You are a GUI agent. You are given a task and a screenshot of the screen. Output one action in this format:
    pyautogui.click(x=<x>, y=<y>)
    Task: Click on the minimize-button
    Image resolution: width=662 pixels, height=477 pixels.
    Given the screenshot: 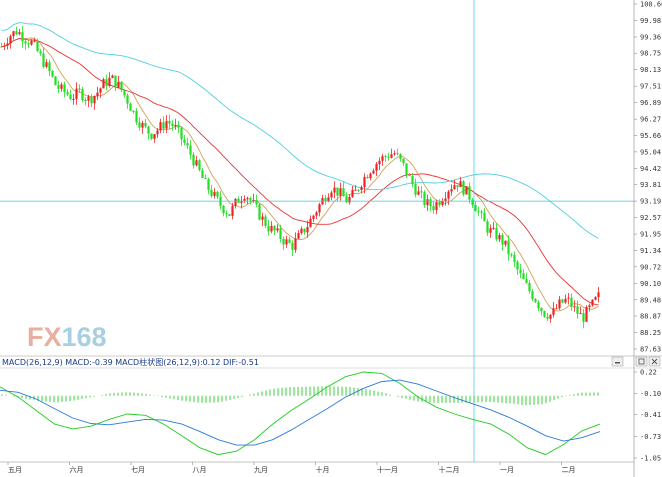 What is the action you would take?
    pyautogui.click(x=617, y=361)
    